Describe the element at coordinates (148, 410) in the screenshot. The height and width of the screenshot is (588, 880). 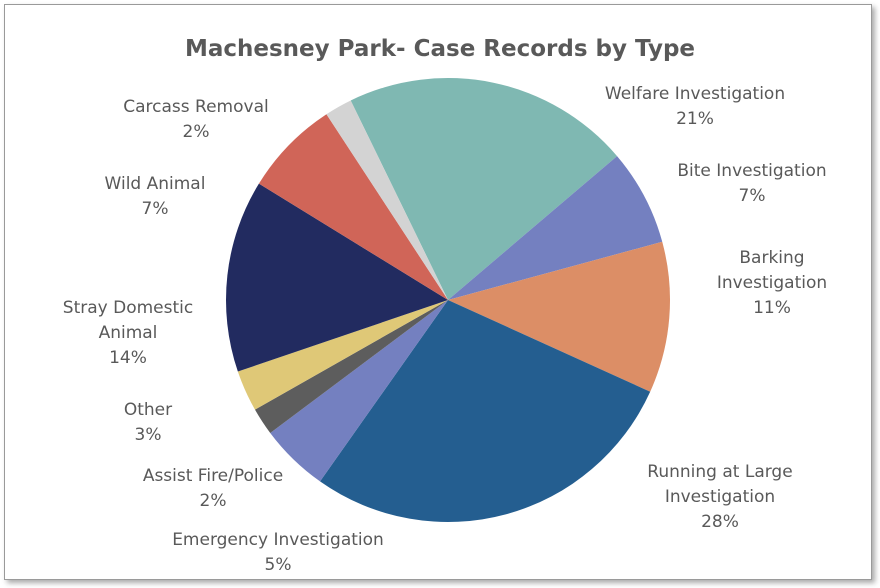
I see `label-name: Other` at that location.